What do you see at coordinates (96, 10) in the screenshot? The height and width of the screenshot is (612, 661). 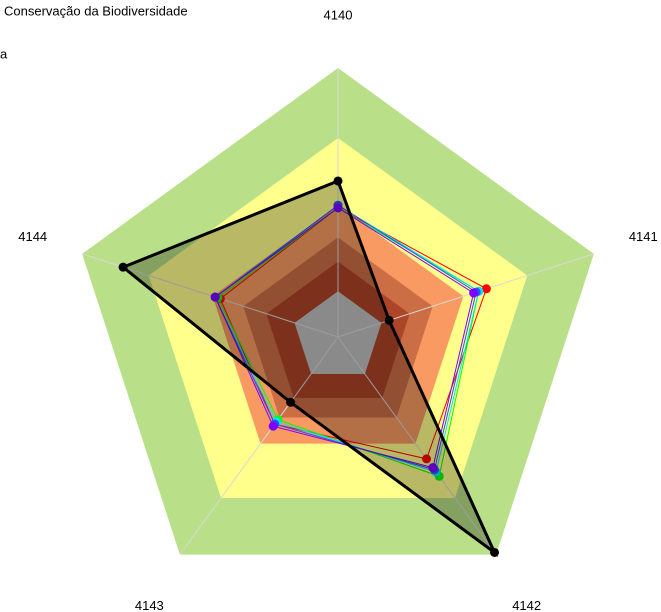 I see `chart-title: Conservação da Biodiversidade` at bounding box center [96, 10].